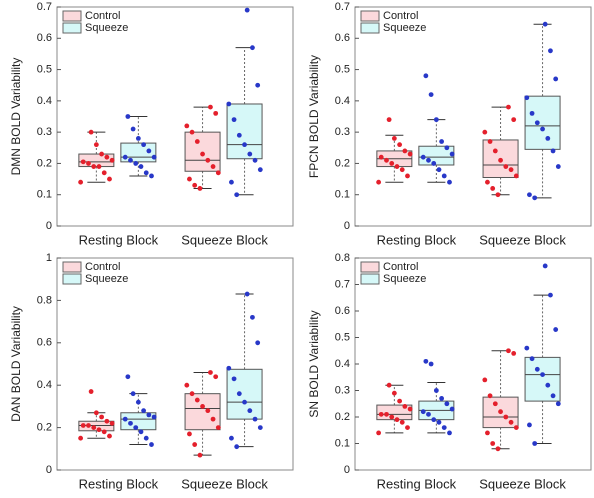 The height and width of the screenshot is (498, 594). What do you see at coordinates (342, 38) in the screenshot?
I see `y-tick-label: 0.6` at bounding box center [342, 38].